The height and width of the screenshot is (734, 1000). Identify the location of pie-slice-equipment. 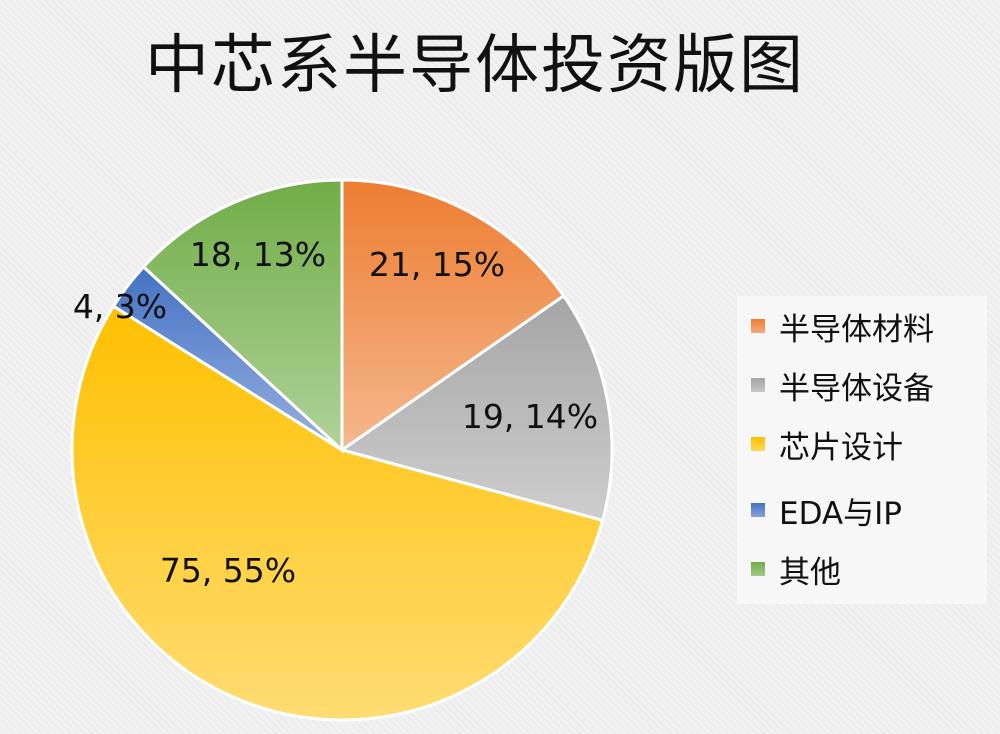
(476, 408).